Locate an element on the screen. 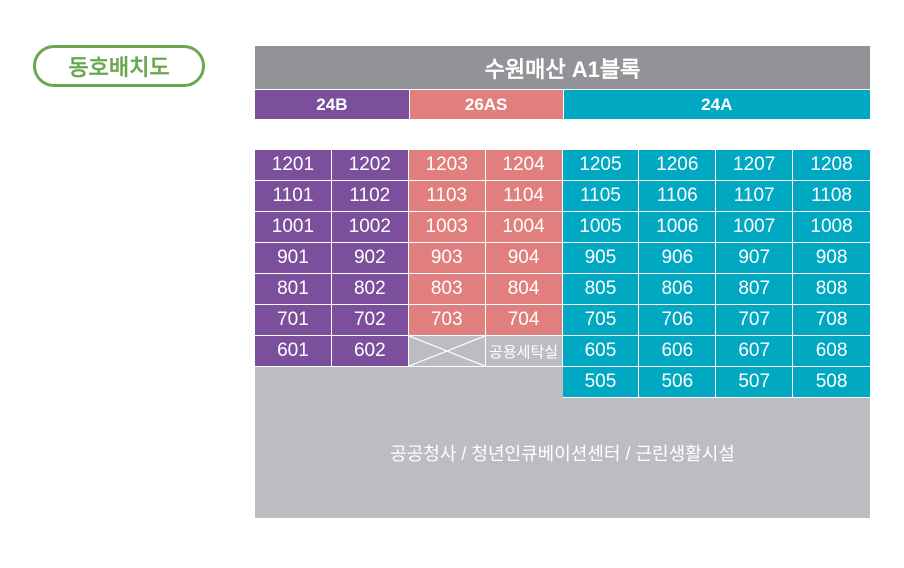  unit-type-band: 24B 26AS 24A is located at coordinates (562, 104).